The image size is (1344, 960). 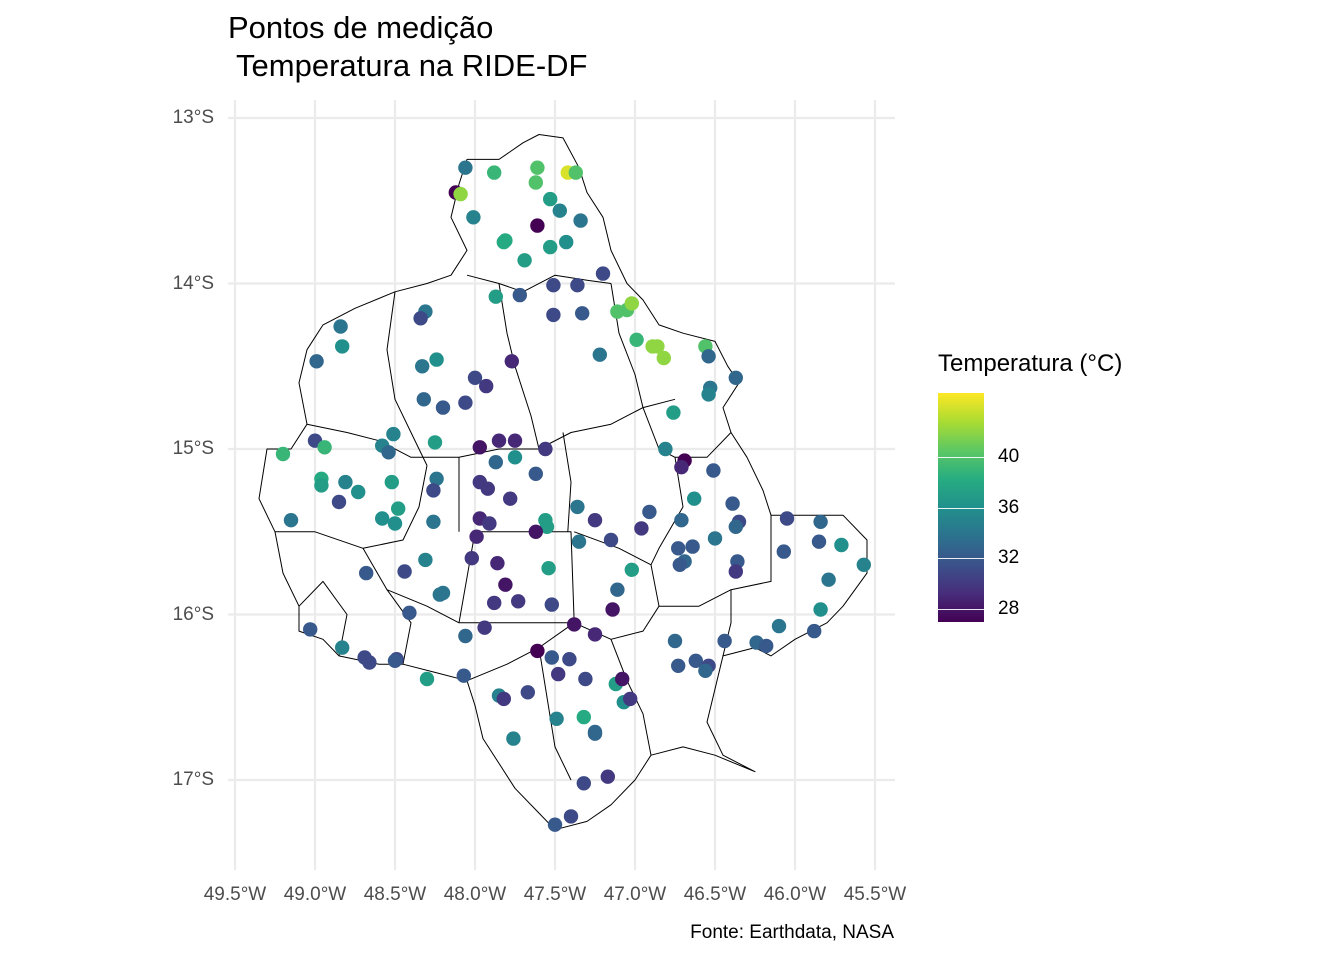 What do you see at coordinates (715, 894) in the screenshot?
I see `x-tick-label: 46.5°W` at bounding box center [715, 894].